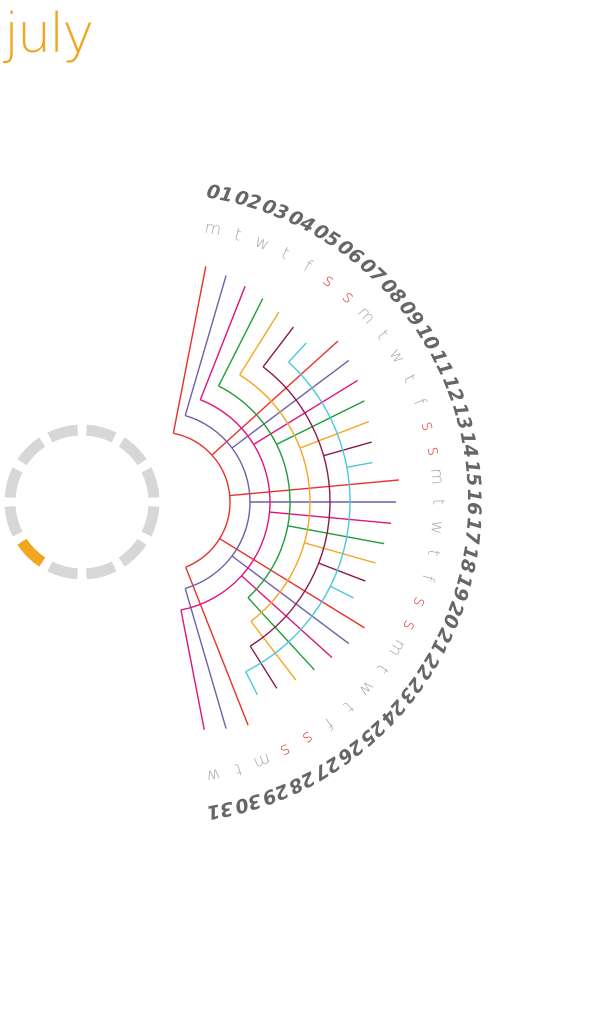 This screenshot has height=1012, width=600. What do you see at coordinates (220, 193) in the screenshot?
I see `day-number: 01` at bounding box center [220, 193].